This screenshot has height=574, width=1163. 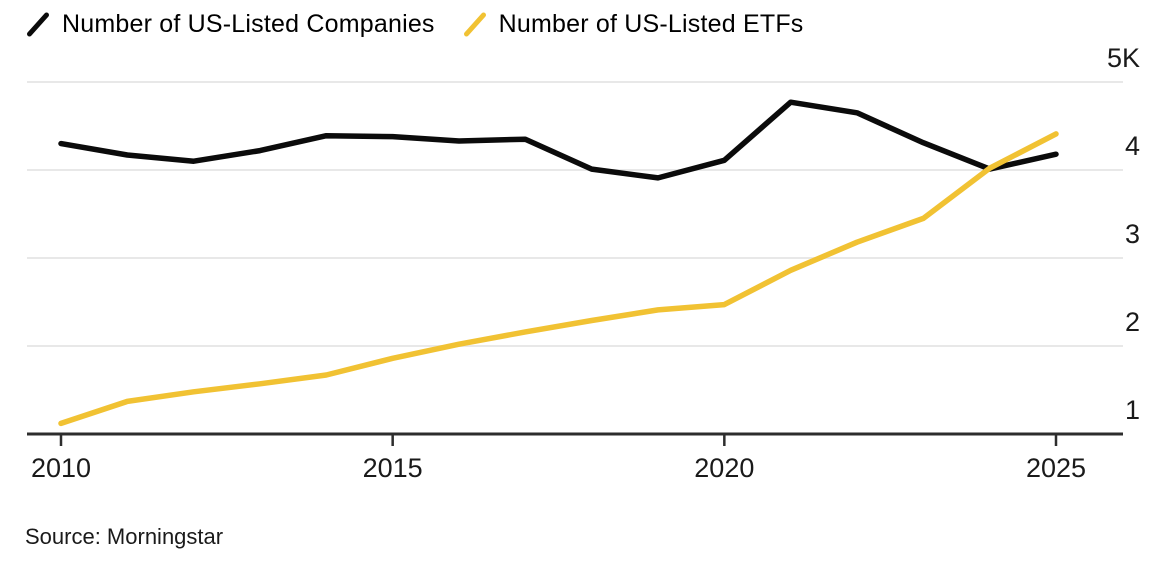 I want to click on y-tick-label-3: 3, so click(x=1132, y=234).